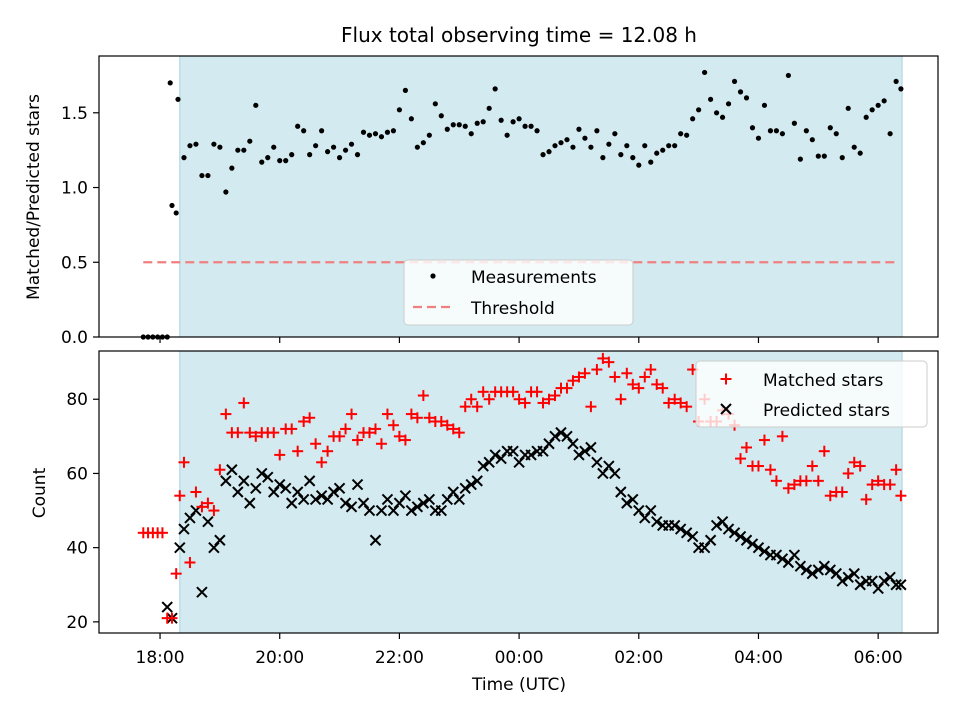  I want to click on x-axis-label: Time (UTC), so click(518, 685).